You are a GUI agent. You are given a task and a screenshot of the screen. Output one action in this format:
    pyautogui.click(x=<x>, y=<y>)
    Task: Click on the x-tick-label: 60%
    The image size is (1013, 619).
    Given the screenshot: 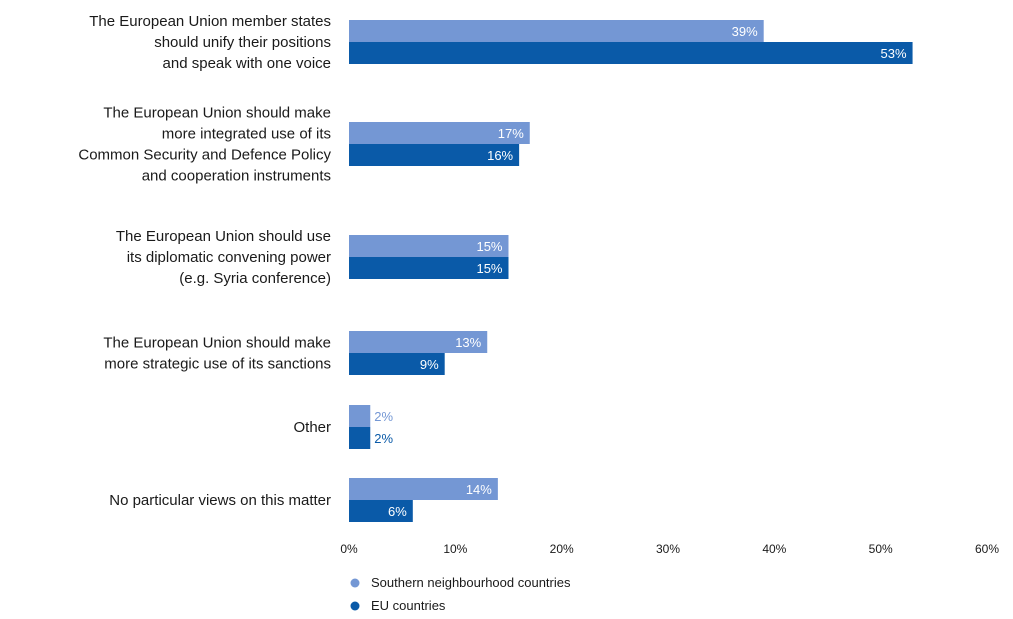 What is the action you would take?
    pyautogui.click(x=987, y=549)
    